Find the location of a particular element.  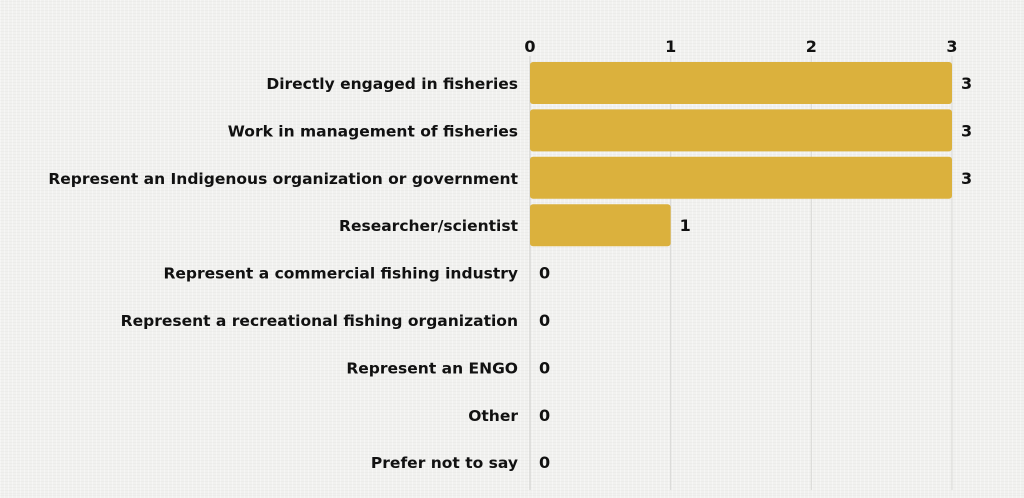

value-label: 1 is located at coordinates (685, 225).